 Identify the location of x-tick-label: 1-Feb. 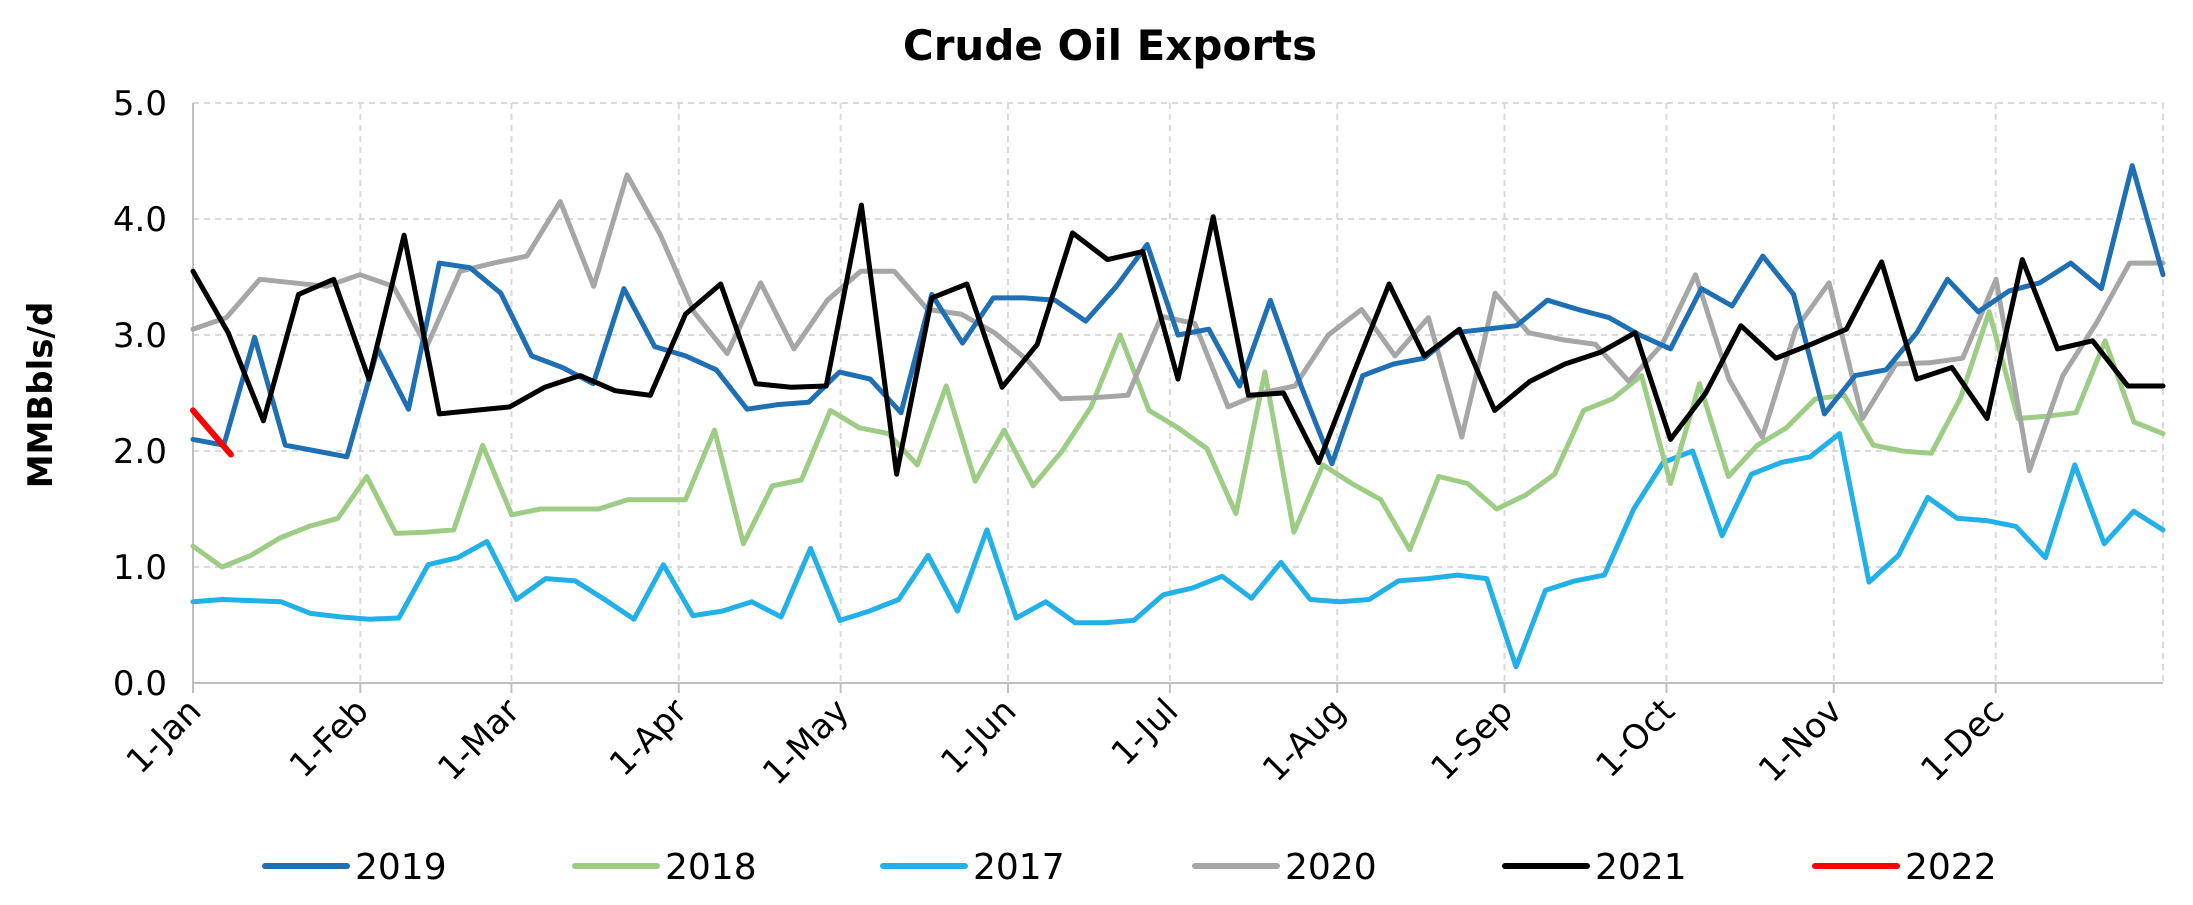
(329, 738).